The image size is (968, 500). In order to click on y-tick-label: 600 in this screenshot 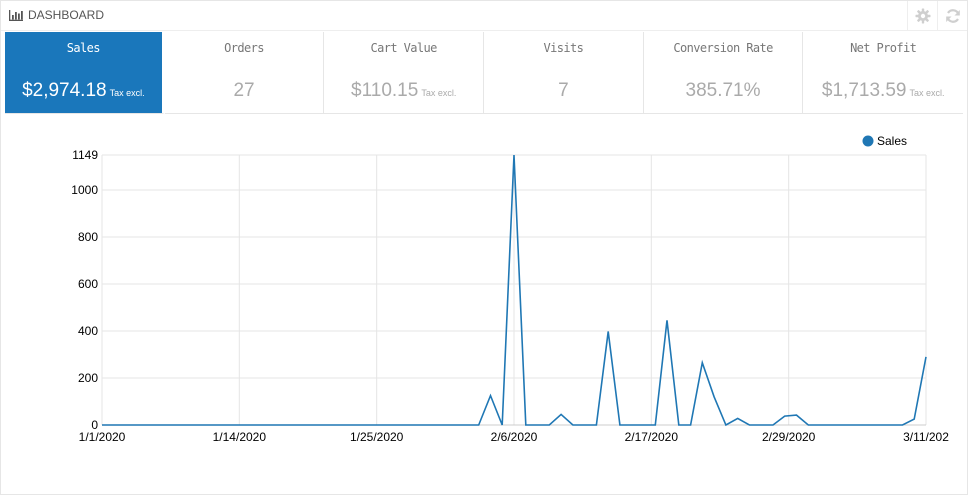, I will do `click(88, 284)`.